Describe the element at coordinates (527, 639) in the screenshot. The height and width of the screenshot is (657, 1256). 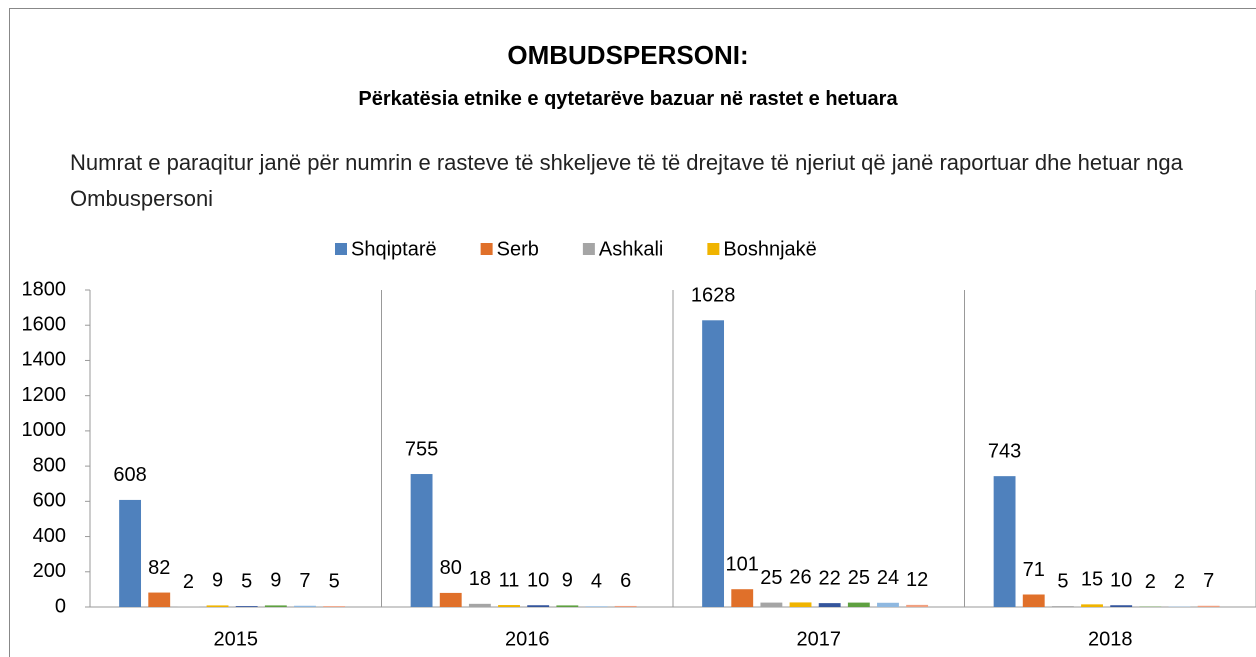
I see `x-tick-label: 2016` at that location.